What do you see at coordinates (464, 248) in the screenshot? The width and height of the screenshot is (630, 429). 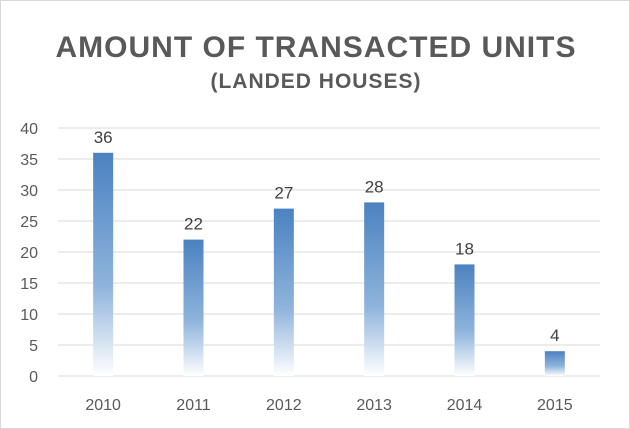 I see `data-label: 18` at bounding box center [464, 248].